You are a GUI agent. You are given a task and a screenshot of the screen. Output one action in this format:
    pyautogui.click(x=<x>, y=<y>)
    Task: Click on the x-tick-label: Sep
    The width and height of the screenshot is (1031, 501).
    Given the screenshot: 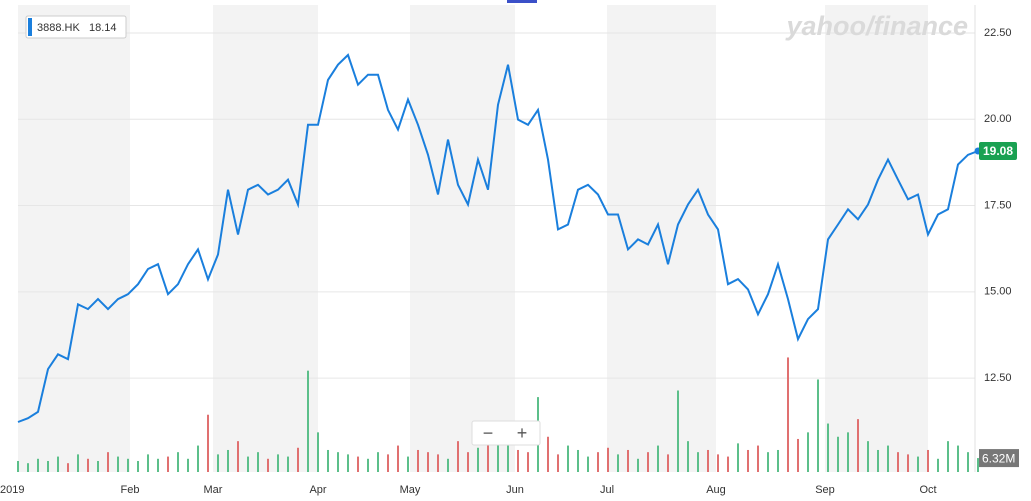 What is the action you would take?
    pyautogui.click(x=825, y=490)
    